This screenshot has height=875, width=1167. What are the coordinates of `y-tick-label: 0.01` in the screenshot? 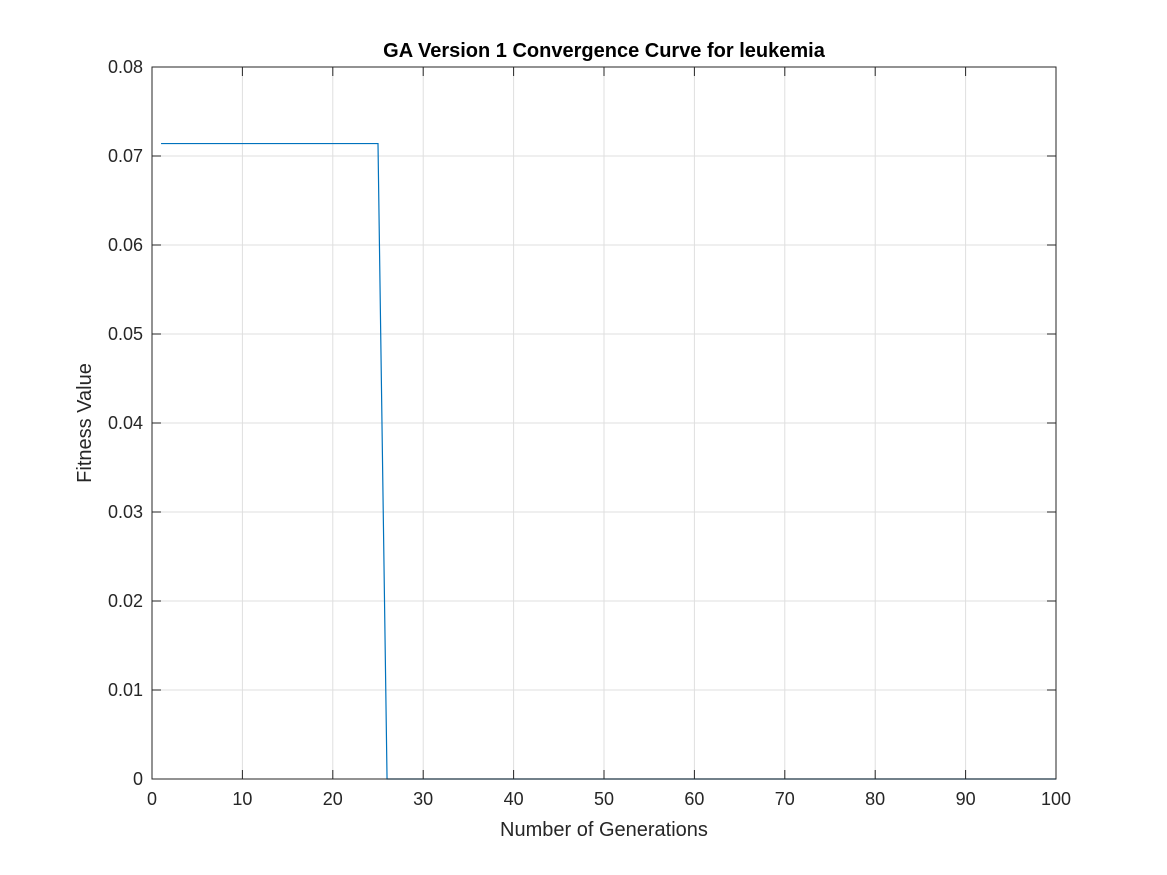 It's located at (125, 690).